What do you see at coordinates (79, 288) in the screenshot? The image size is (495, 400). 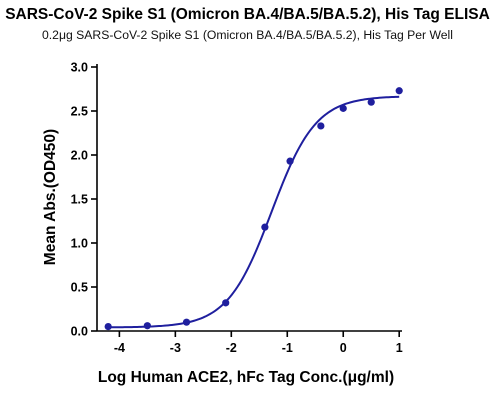 I see `y-tick-label: 0.5` at bounding box center [79, 288].